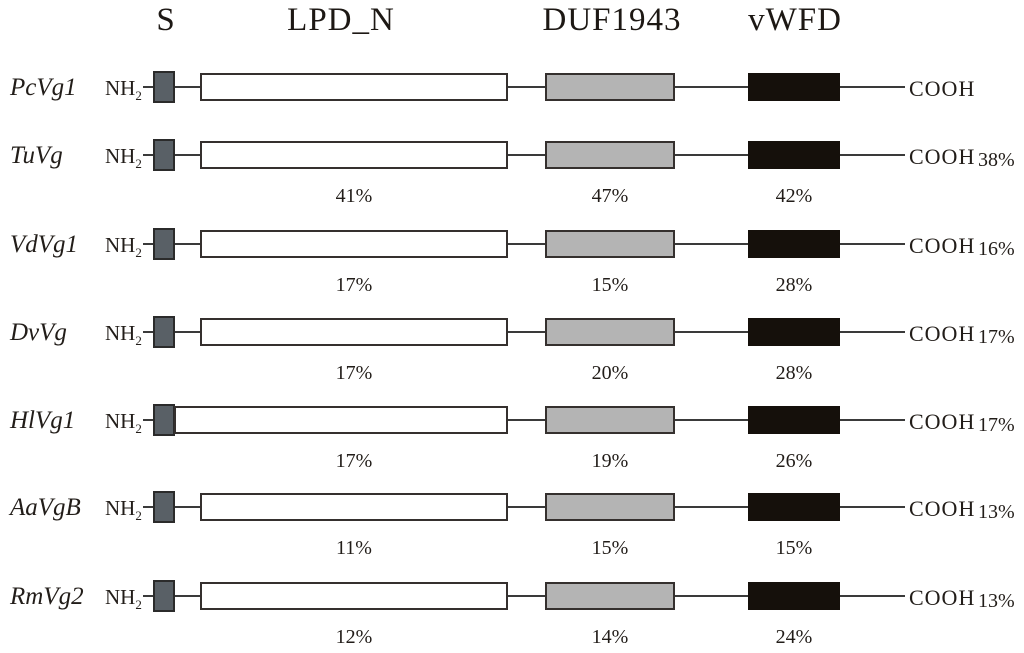 The width and height of the screenshot is (1024, 653). Describe the element at coordinates (43, 420) in the screenshot. I see `protein-name: HlVg1` at that location.